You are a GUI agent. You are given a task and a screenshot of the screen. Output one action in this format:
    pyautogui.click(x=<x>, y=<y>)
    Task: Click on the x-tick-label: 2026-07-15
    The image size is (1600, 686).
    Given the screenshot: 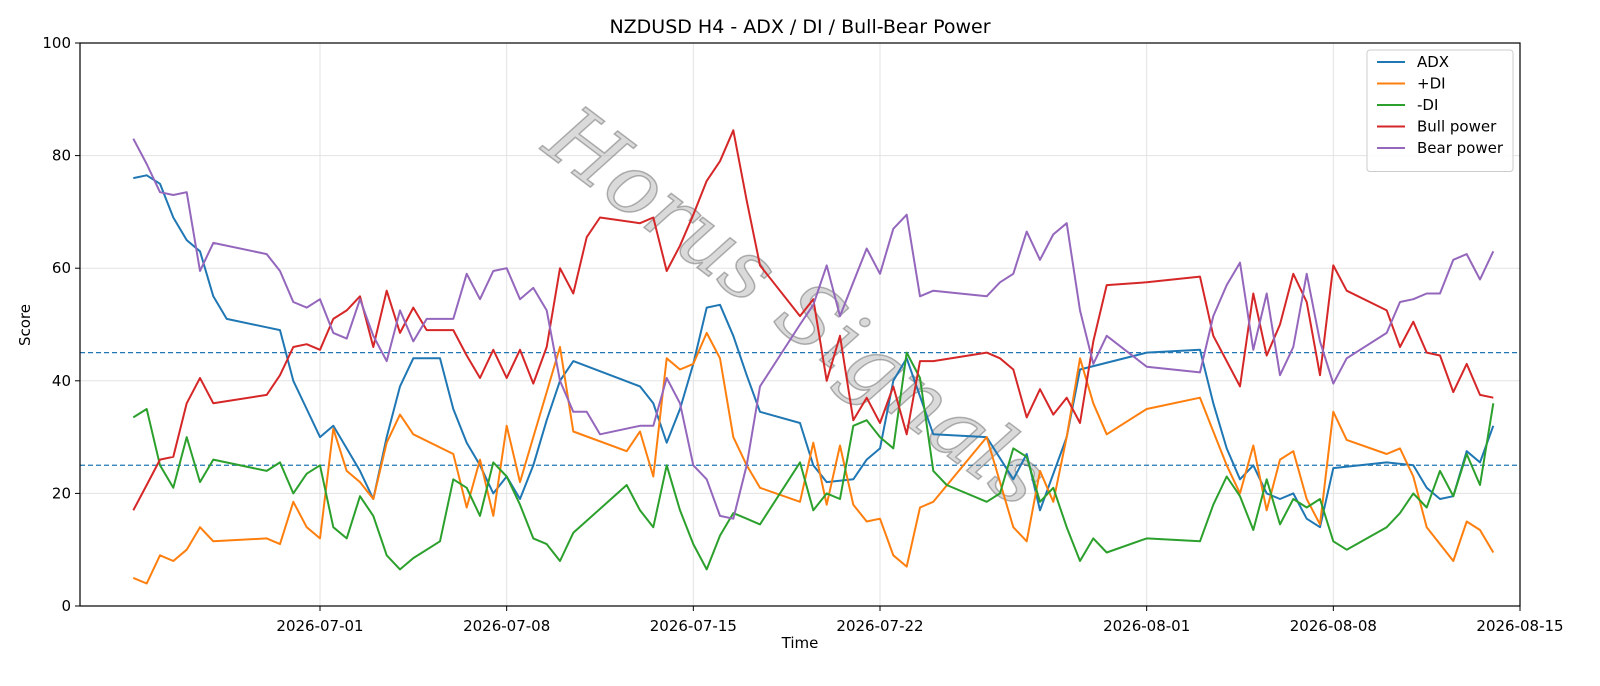 What is the action you would take?
    pyautogui.click(x=693, y=626)
    